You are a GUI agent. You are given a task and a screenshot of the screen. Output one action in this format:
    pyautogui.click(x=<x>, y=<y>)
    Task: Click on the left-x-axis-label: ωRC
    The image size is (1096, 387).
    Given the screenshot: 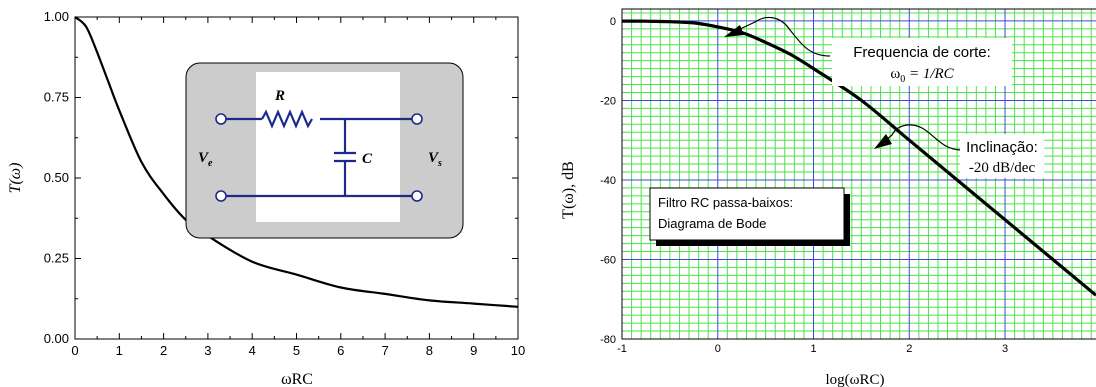 What is the action you would take?
    pyautogui.click(x=297, y=379)
    